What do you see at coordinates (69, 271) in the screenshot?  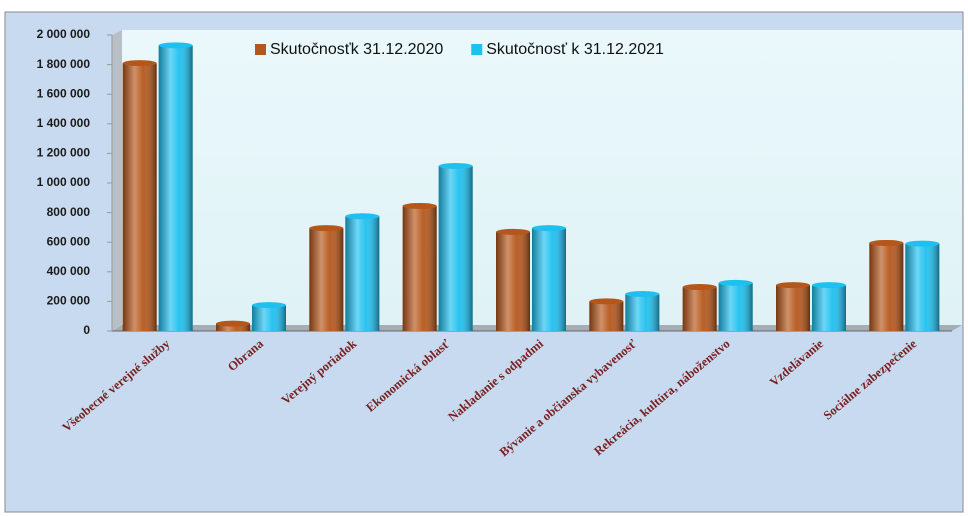 I see `y-tick-label: 400 000` at bounding box center [69, 271].